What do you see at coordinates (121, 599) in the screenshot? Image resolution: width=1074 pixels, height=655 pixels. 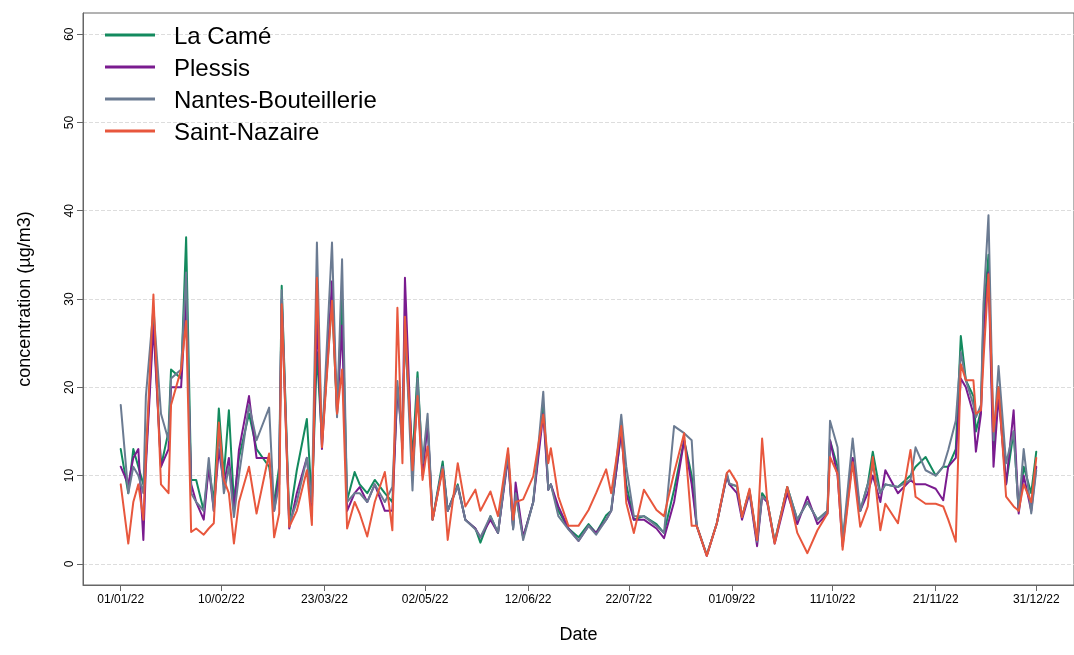 I see `x-tick-label: 01/01/22` at bounding box center [121, 599].